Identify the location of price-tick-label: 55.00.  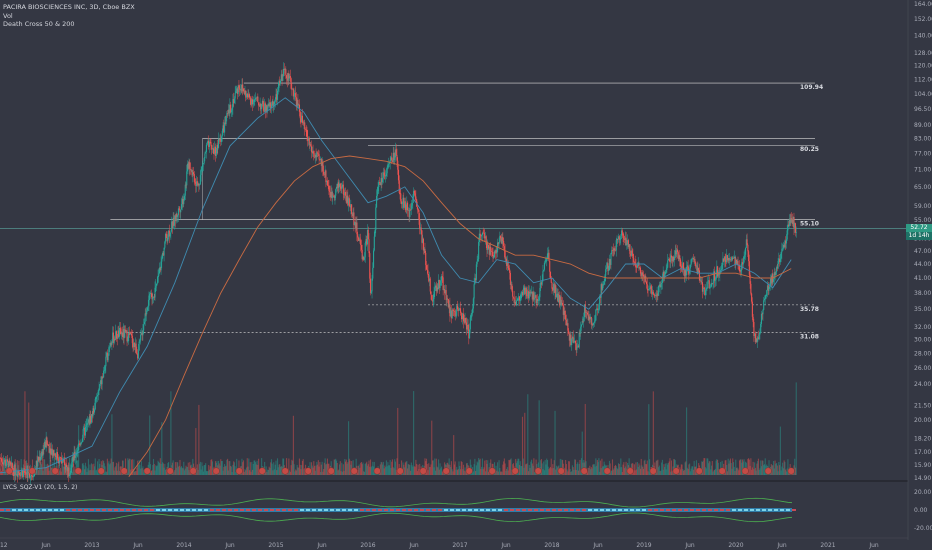
(922, 220).